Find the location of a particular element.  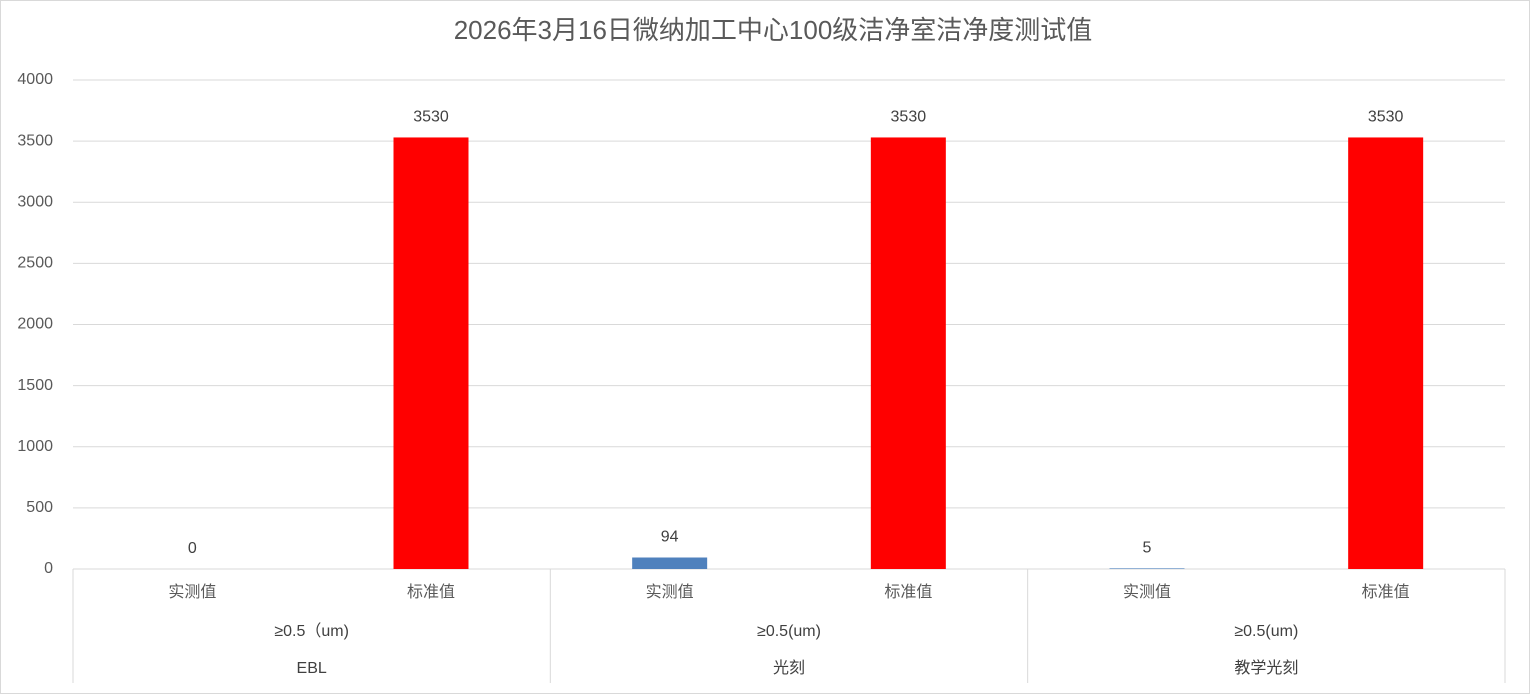

group-label: EBL is located at coordinates (312, 668).